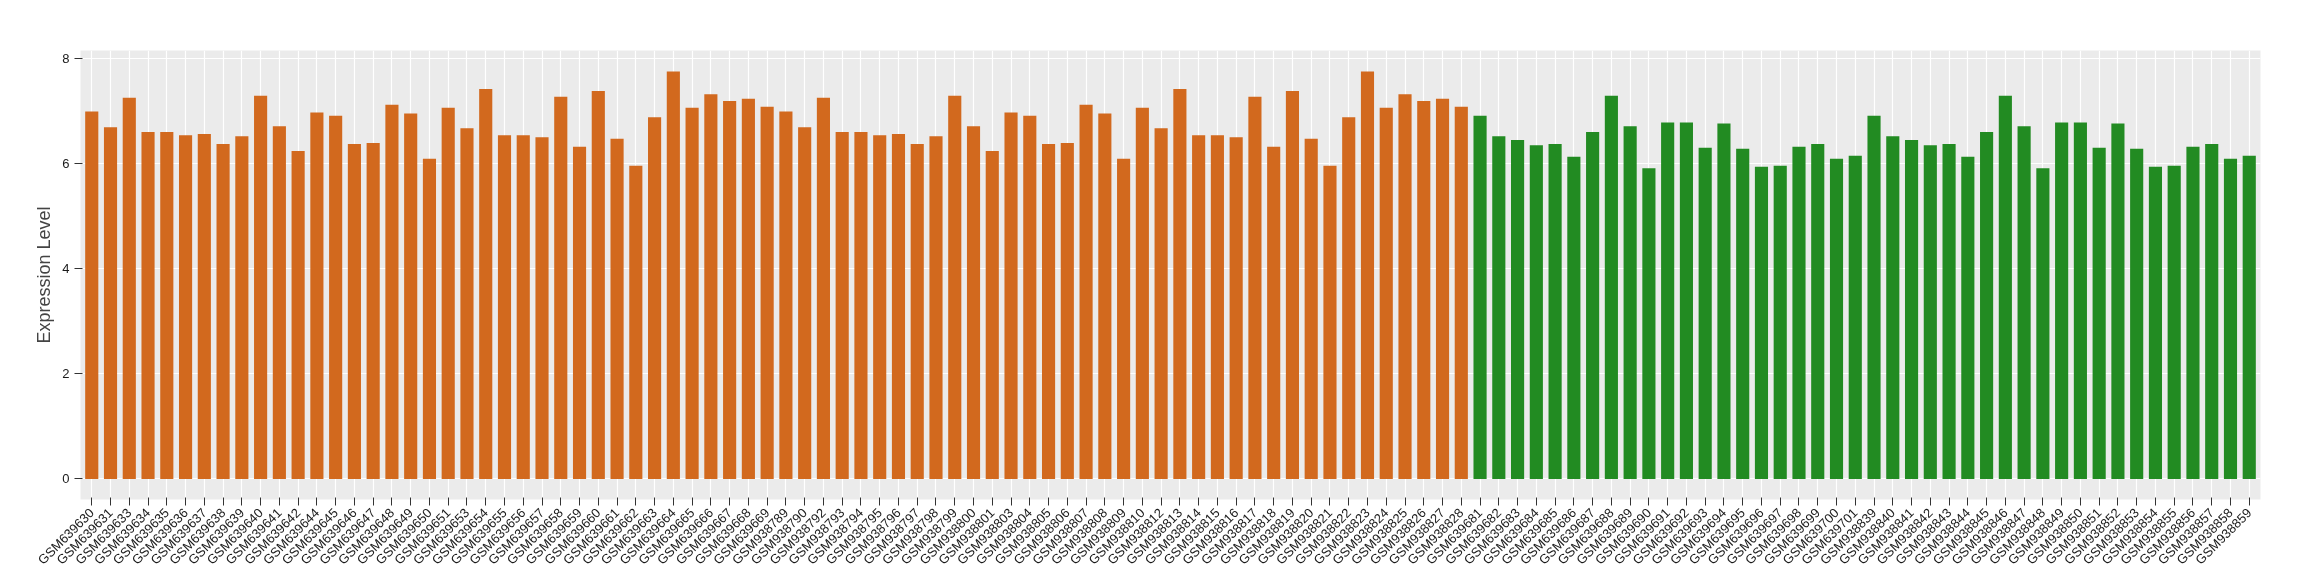 This screenshot has height=580, width=2320. Describe the element at coordinates (66, 479) in the screenshot. I see `y-tick-label: 0` at that location.